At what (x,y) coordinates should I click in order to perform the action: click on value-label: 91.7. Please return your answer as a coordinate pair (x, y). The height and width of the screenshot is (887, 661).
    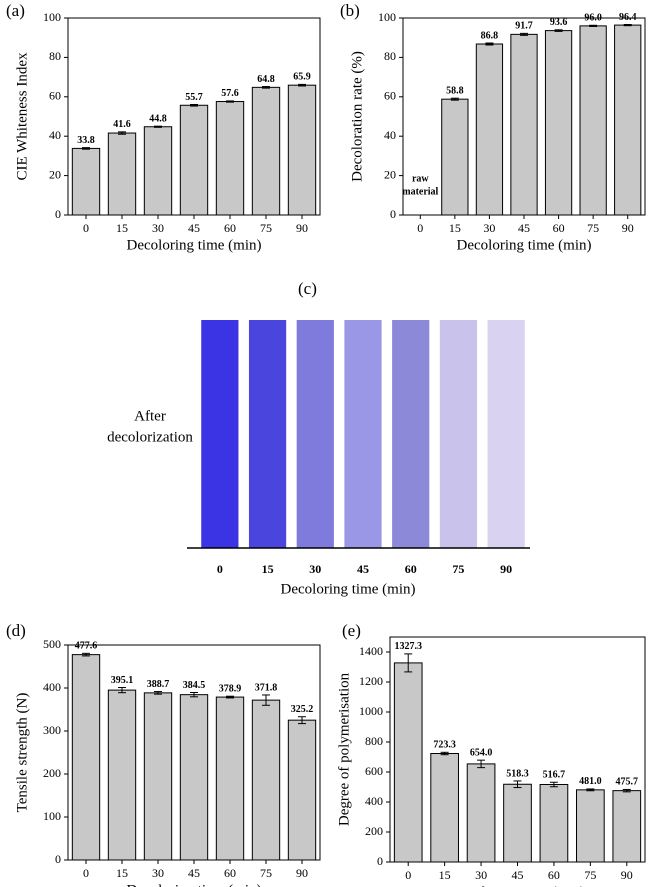
    Looking at the image, I should click on (524, 26).